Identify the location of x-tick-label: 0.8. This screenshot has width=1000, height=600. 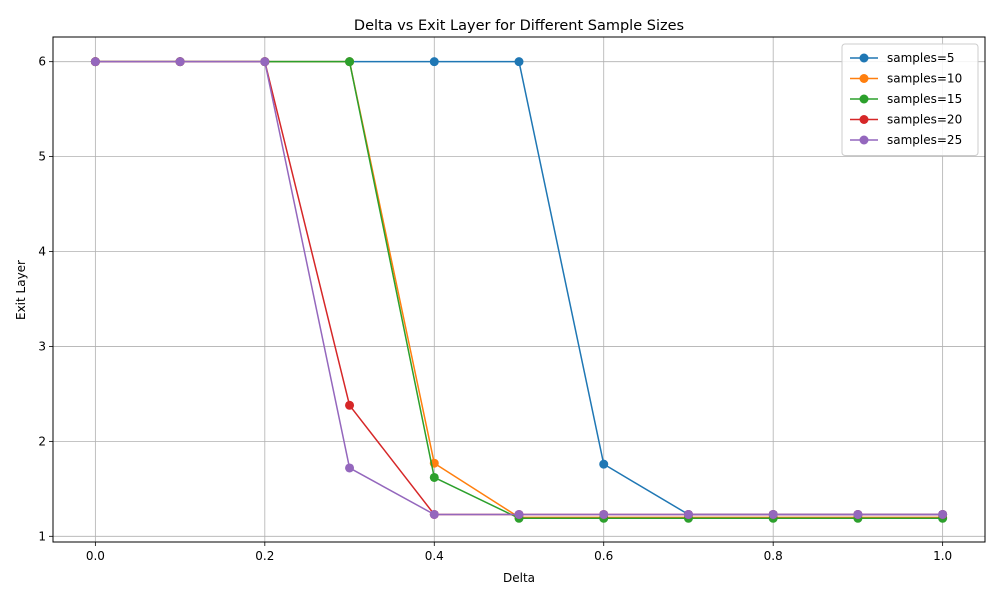
(773, 556).